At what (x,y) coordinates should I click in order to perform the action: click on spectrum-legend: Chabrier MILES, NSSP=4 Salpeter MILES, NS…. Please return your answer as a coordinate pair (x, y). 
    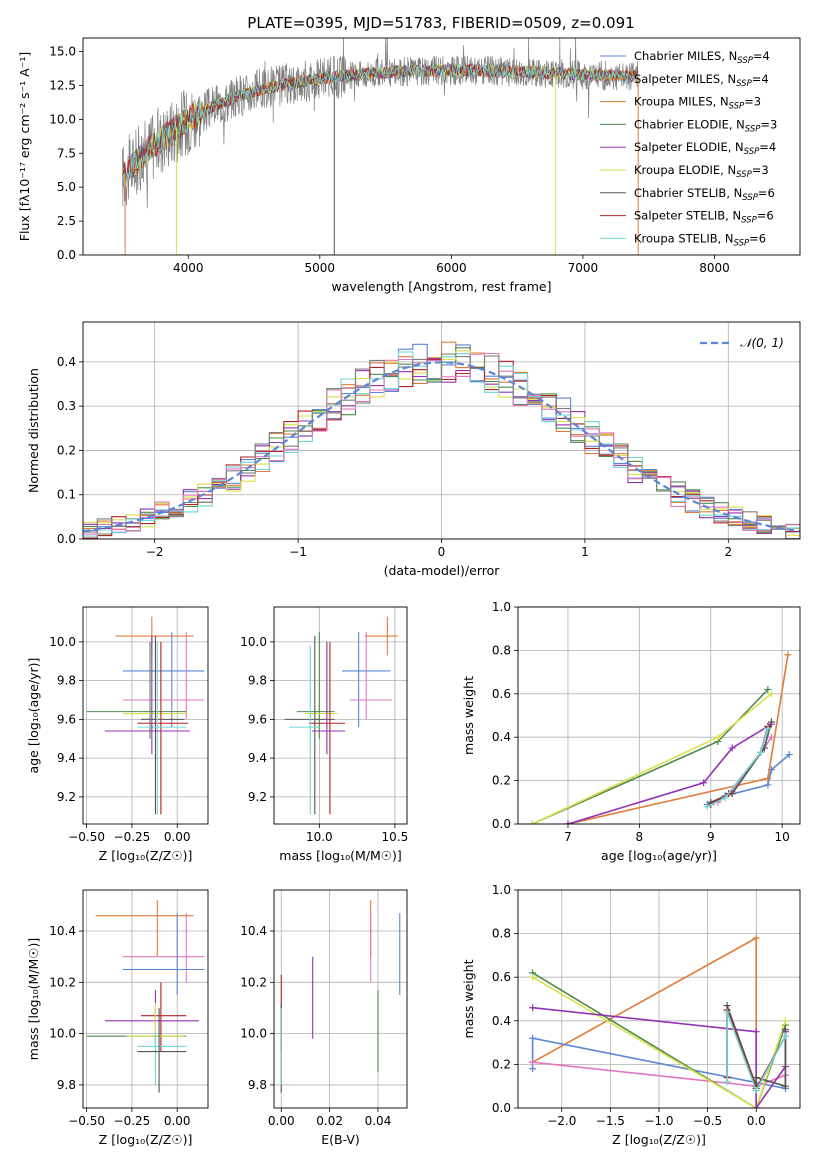
    Looking at the image, I should click on (688, 148).